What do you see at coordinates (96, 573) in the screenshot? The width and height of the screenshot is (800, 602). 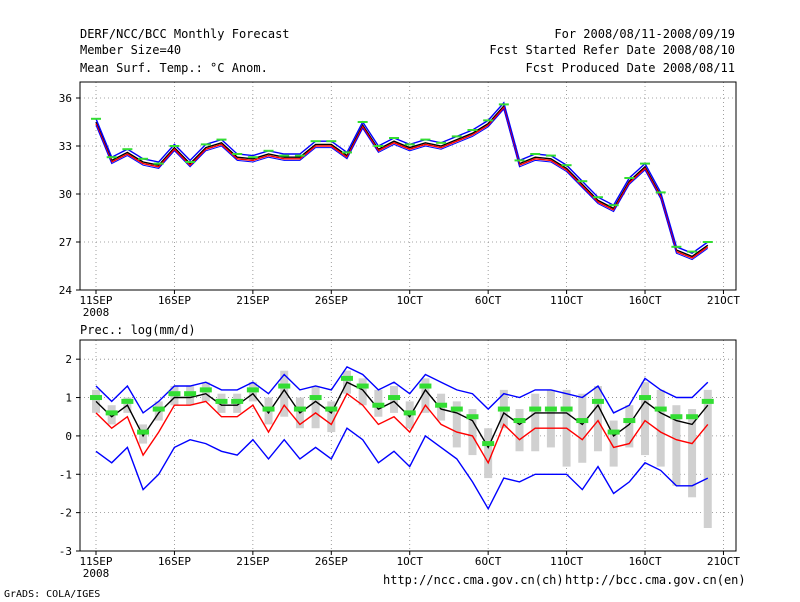 I see `precip-year-label: 2008` at bounding box center [96, 573].